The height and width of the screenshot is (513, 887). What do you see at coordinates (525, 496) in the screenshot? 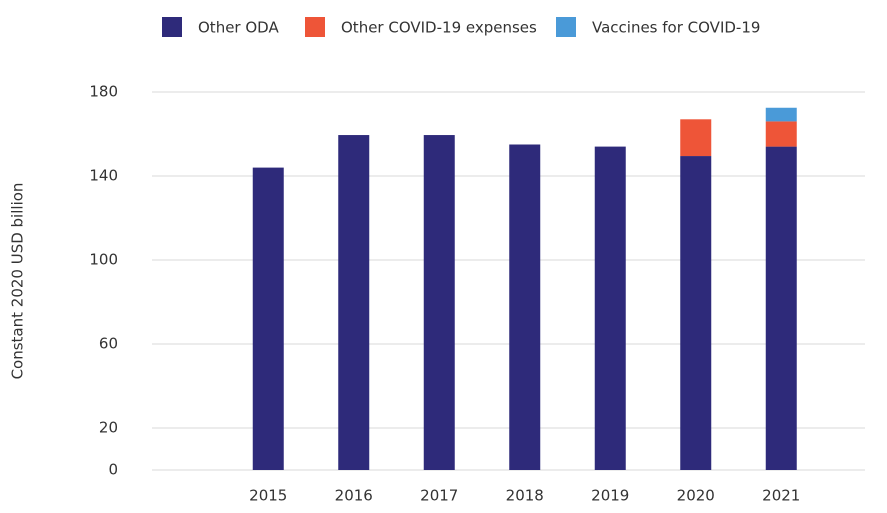
I see `x-tick-label: 2018` at bounding box center [525, 496].